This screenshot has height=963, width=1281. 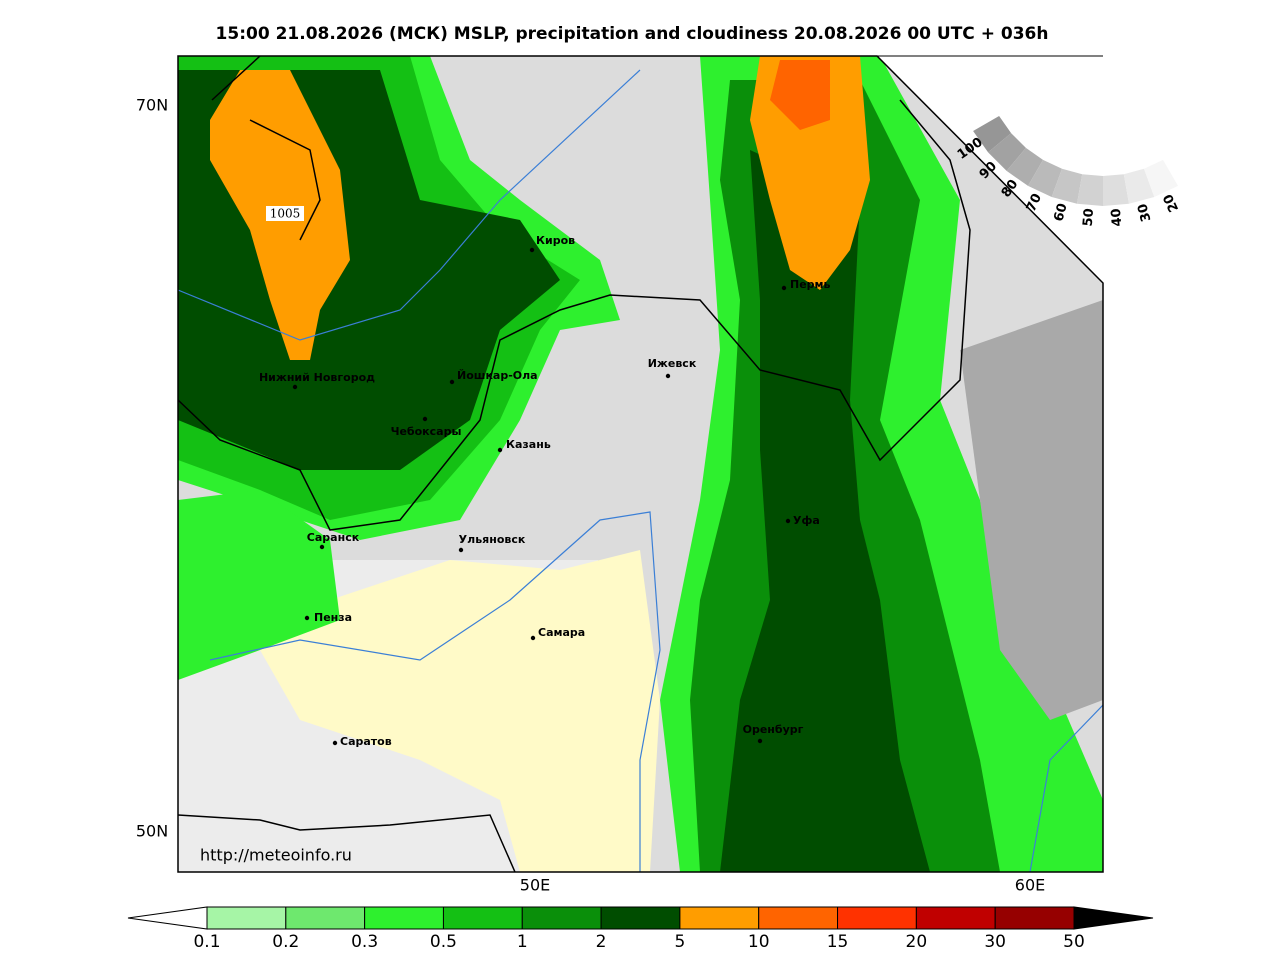 I want to click on city-label: Ульяновск, so click(x=492, y=539).